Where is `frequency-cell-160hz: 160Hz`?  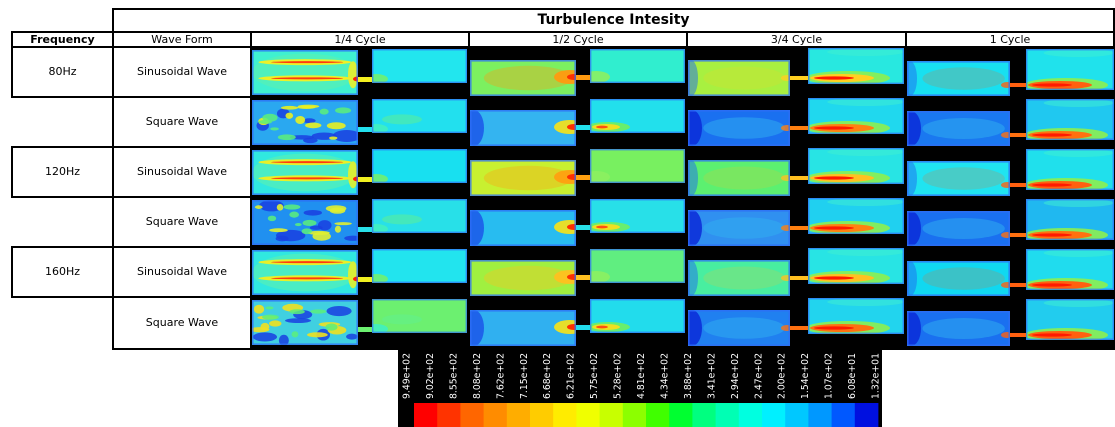 frequency-cell-160hz: 160Hz is located at coordinates (62, 272).